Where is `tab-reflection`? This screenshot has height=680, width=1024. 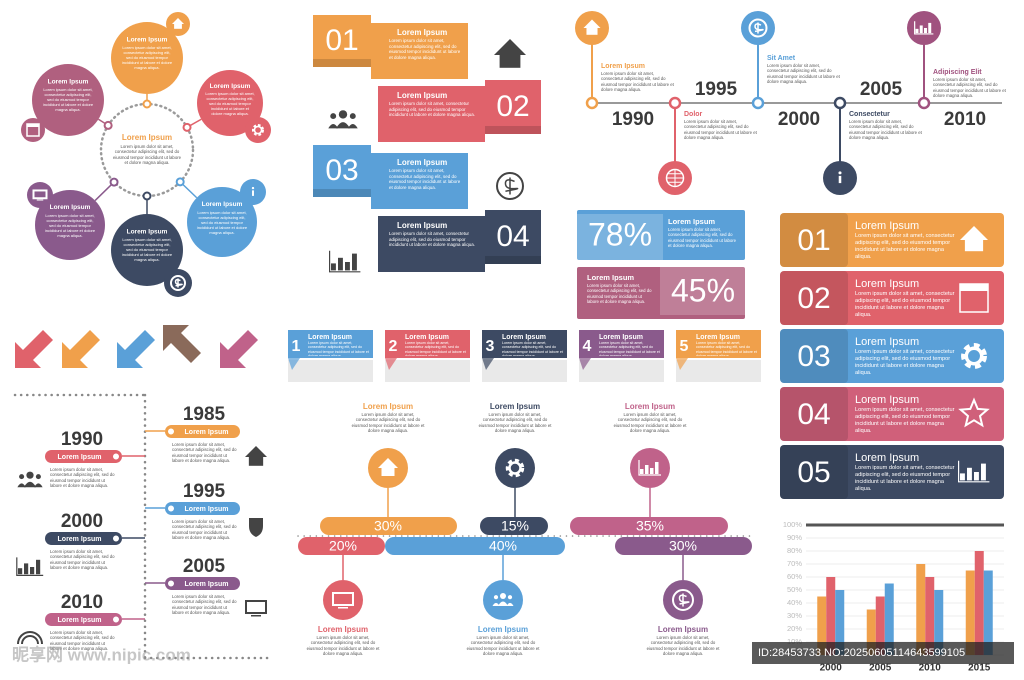
tab-reflection is located at coordinates (524, 371).